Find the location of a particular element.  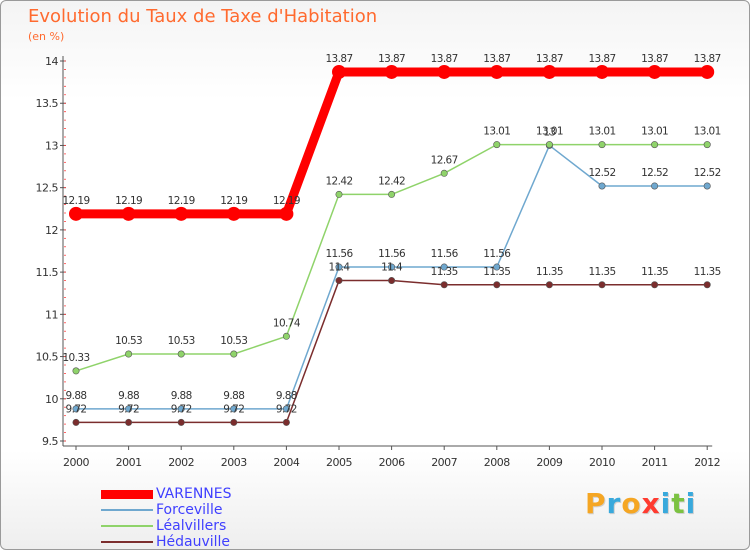

y-tick-label: 10 is located at coordinates (51, 399).